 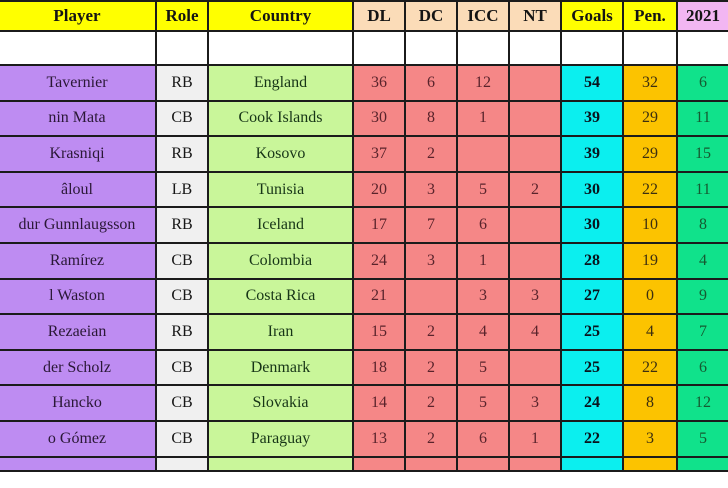 I want to click on col-header-player: Player, so click(x=78, y=16).